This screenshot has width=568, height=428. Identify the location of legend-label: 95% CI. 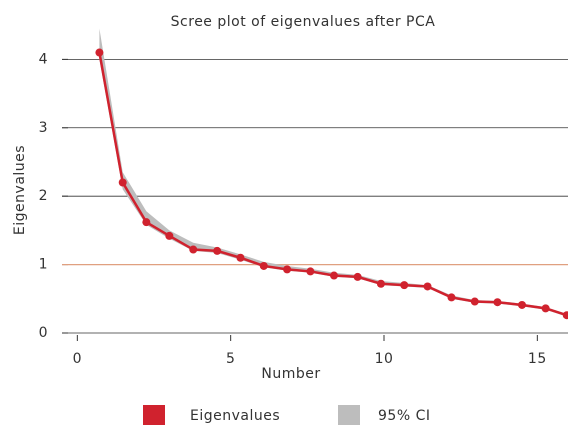
(404, 416).